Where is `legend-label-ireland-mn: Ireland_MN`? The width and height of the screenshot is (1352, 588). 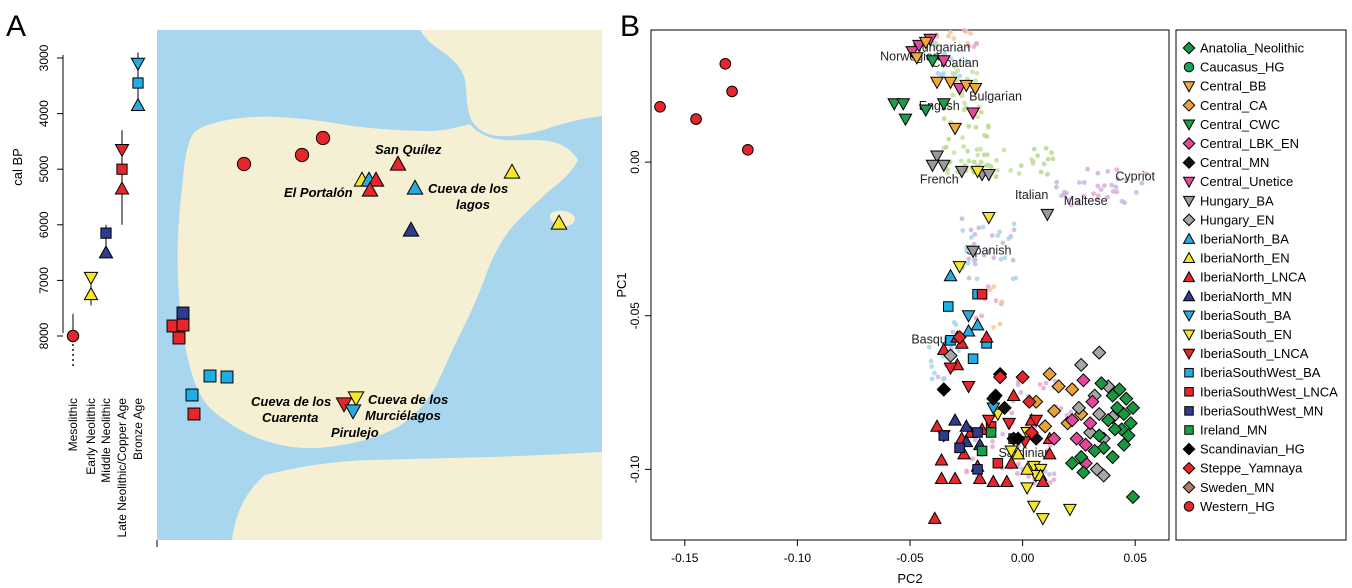
legend-label-ireland-mn: Ireland_MN is located at coordinates (1233, 430).